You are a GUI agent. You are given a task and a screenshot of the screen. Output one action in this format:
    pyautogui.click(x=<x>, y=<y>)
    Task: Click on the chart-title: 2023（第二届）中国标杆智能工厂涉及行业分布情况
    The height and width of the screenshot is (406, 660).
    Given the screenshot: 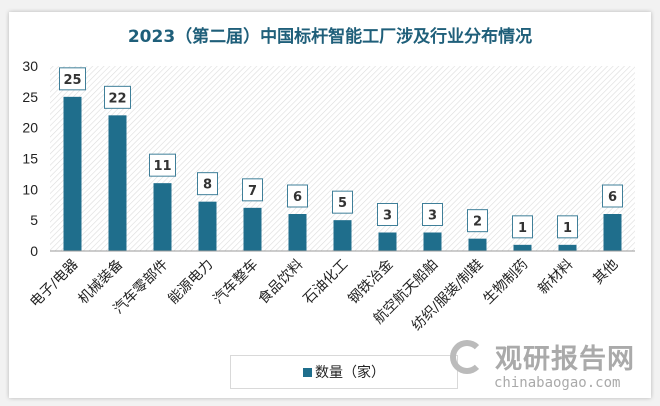 What is the action you would take?
    pyautogui.click(x=330, y=37)
    